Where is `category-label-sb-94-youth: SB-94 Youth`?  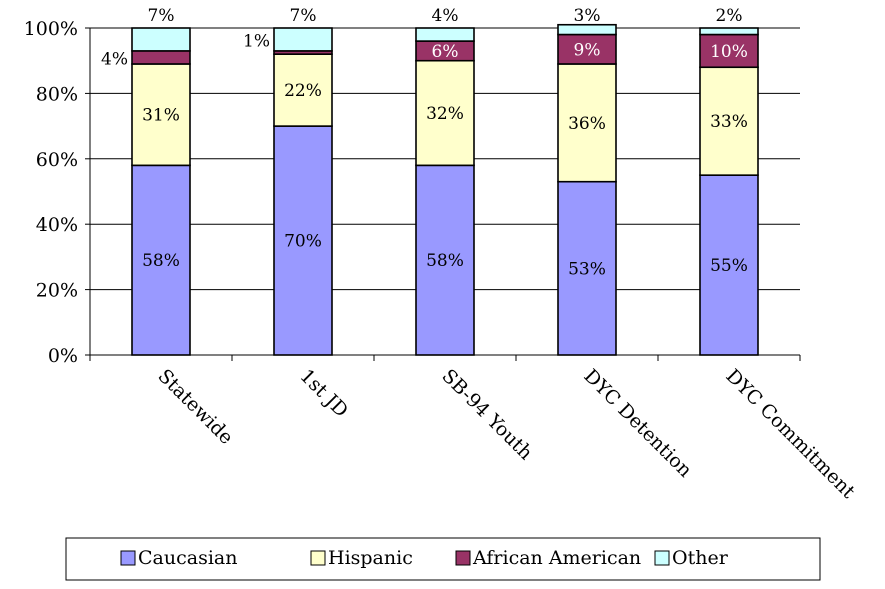 category-label-sb-94-youth: SB-94 Youth is located at coordinates (486, 414).